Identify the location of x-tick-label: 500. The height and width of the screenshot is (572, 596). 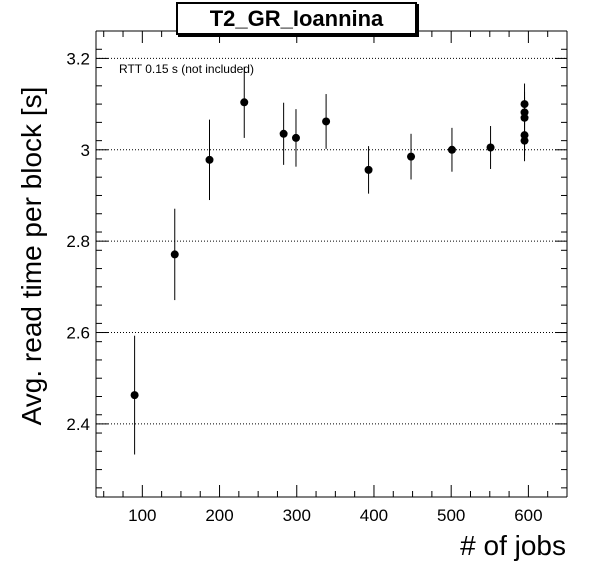
(451, 515).